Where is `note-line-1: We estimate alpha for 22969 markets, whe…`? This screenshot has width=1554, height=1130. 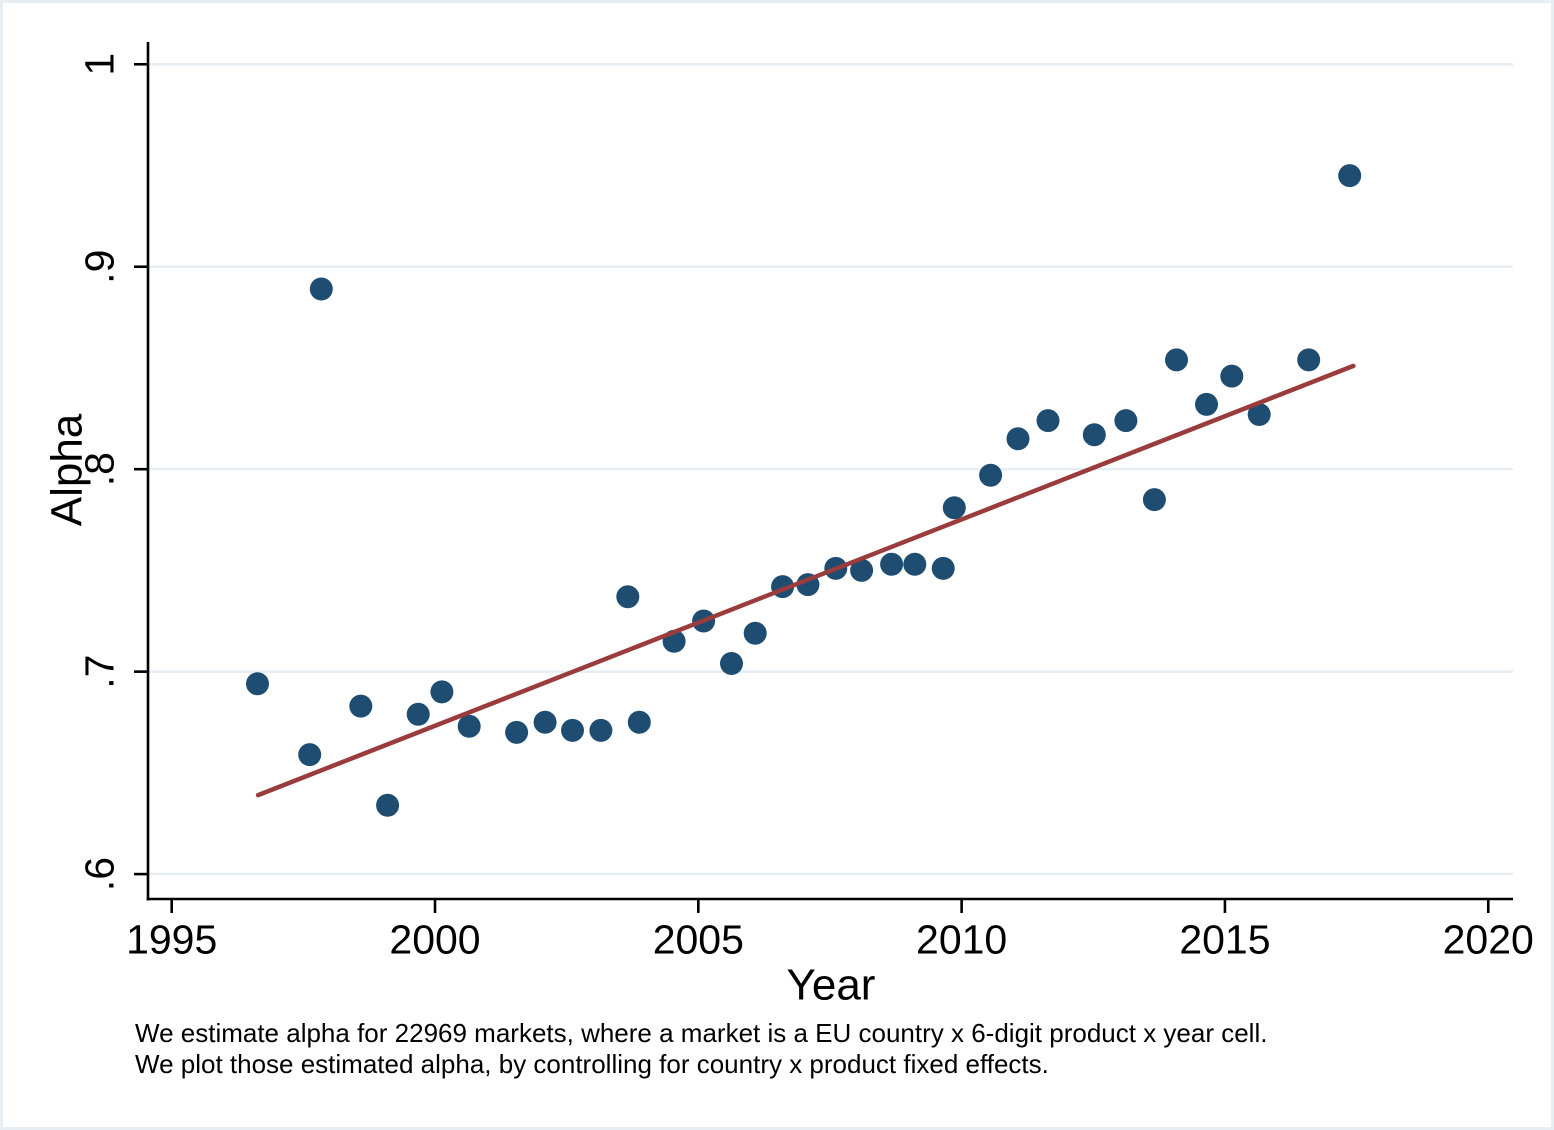 note-line-1: We estimate alpha for 22969 markets, whe… is located at coordinates (701, 1033).